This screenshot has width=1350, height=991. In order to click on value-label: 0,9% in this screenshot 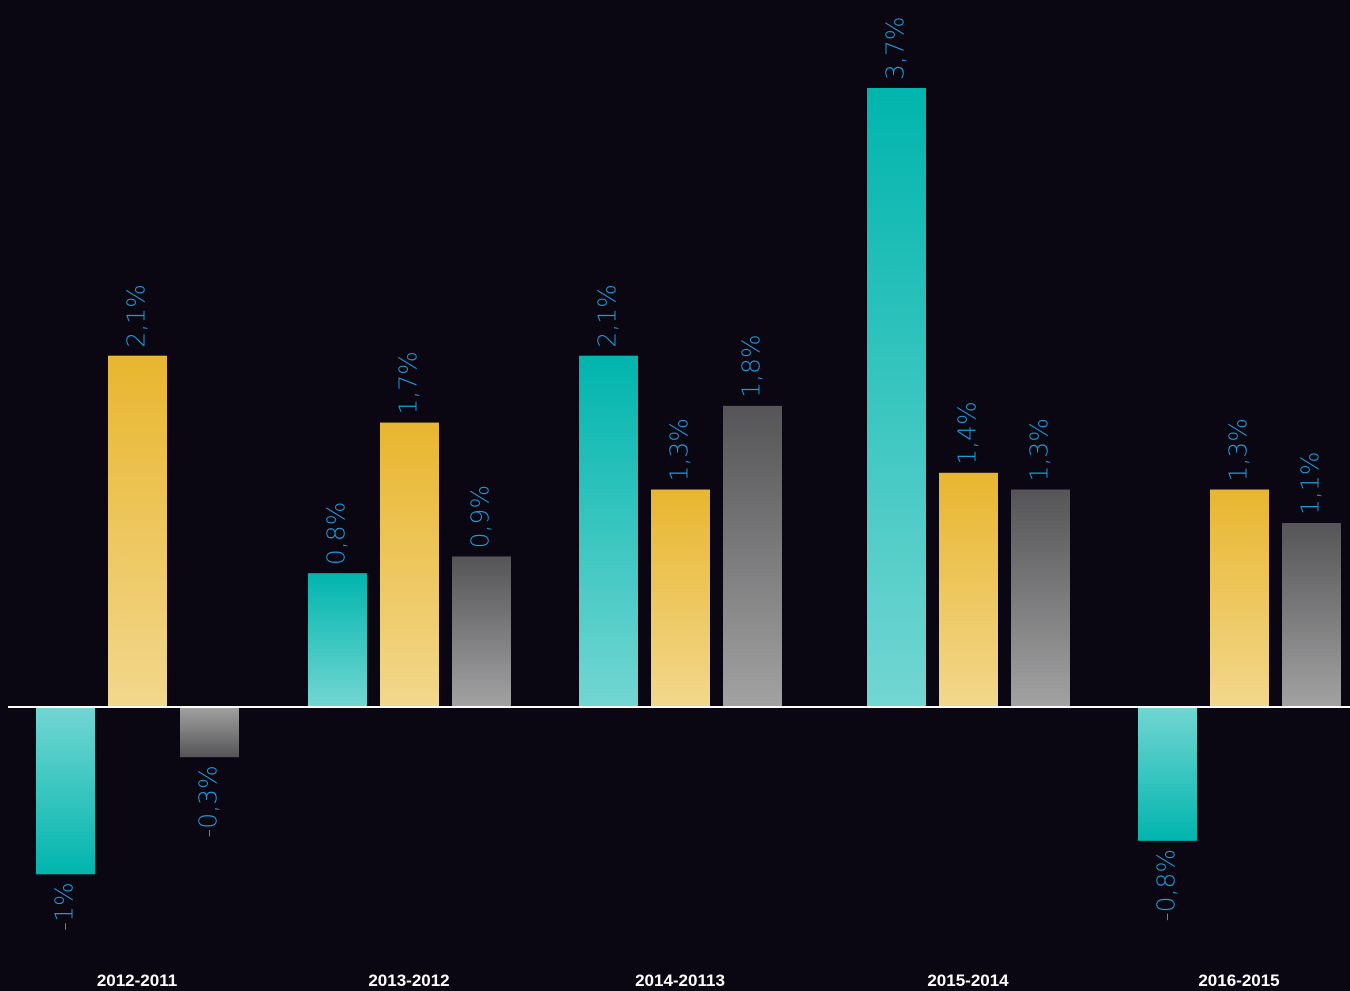, I will do `click(480, 517)`.